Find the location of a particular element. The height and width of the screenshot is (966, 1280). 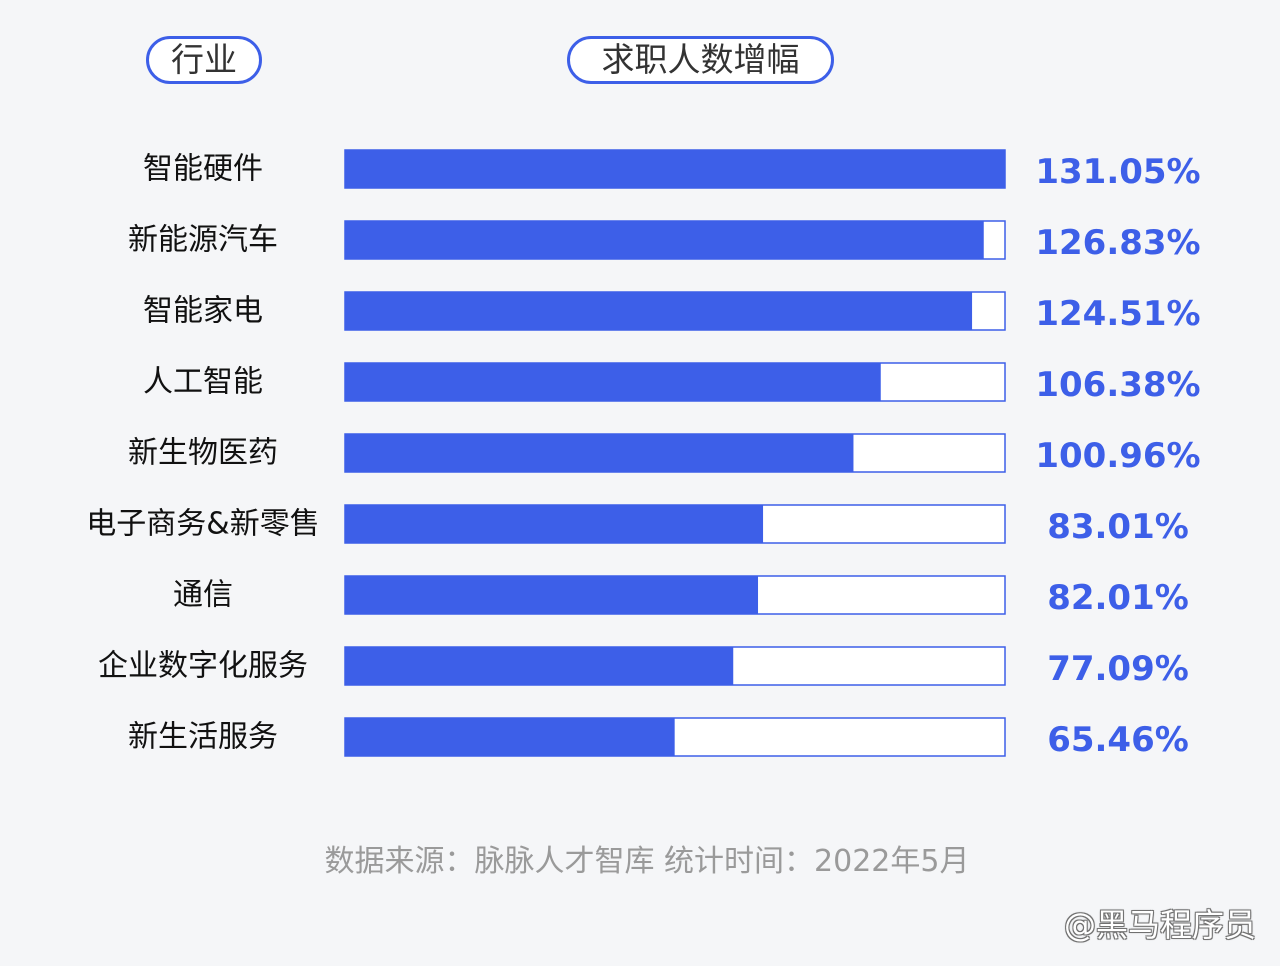

value-label: 100.96% is located at coordinates (1117, 456).